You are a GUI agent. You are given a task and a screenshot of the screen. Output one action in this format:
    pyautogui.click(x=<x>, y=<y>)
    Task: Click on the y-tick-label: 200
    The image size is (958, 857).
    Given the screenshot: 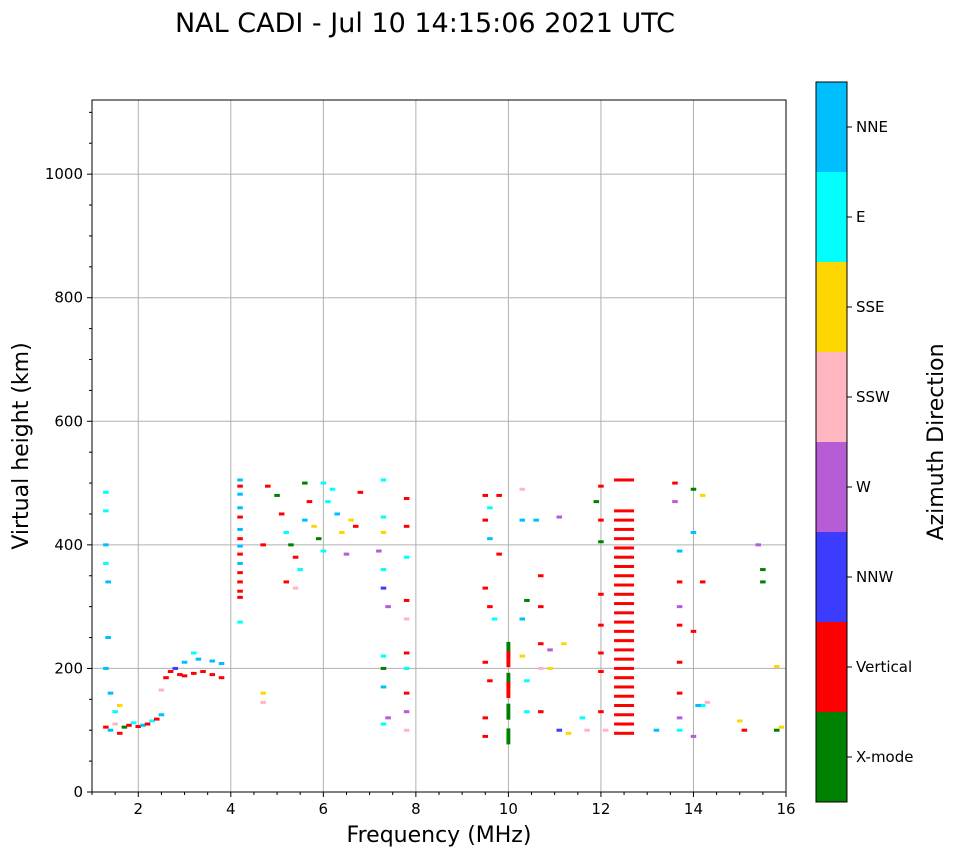 What is the action you would take?
    pyautogui.click(x=68, y=668)
    